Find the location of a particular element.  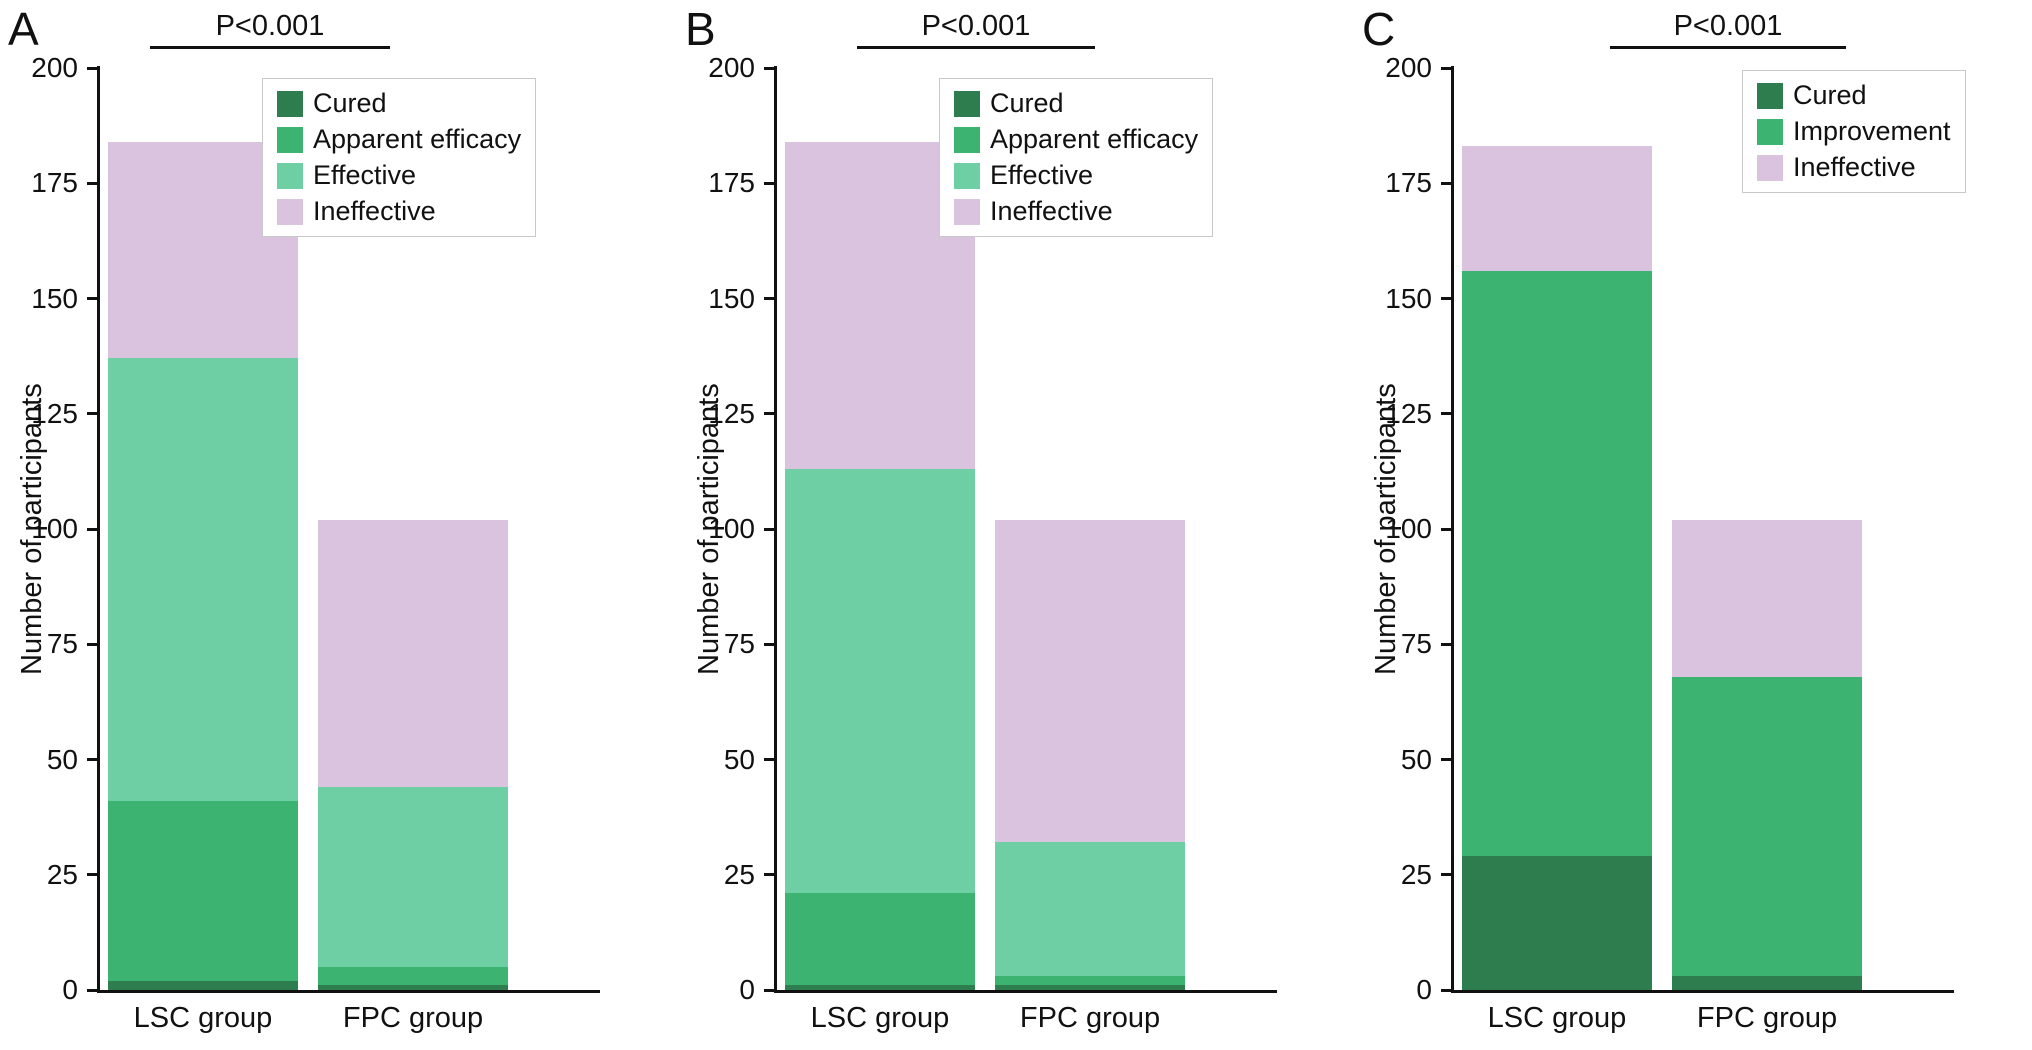

y-tick-label: 75 is located at coordinates (739, 644).